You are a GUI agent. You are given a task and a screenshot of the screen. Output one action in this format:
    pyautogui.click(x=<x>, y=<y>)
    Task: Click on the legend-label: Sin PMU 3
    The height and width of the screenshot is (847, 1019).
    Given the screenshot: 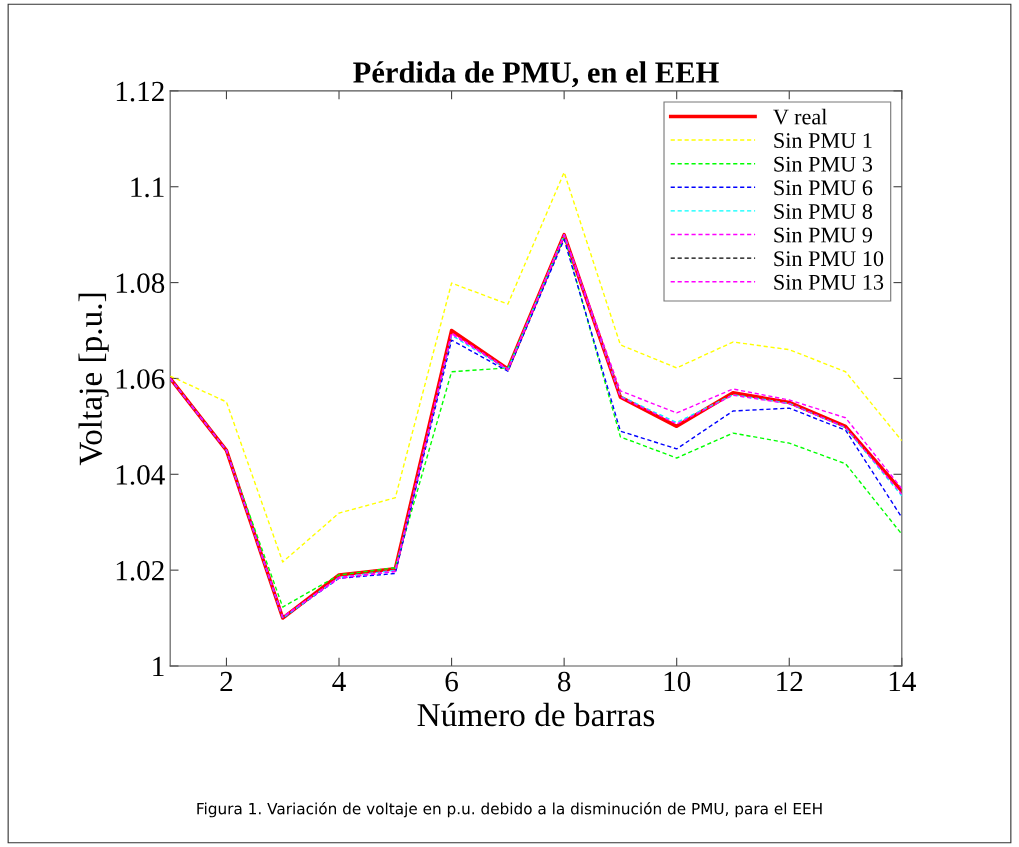 What is the action you would take?
    pyautogui.click(x=823, y=164)
    